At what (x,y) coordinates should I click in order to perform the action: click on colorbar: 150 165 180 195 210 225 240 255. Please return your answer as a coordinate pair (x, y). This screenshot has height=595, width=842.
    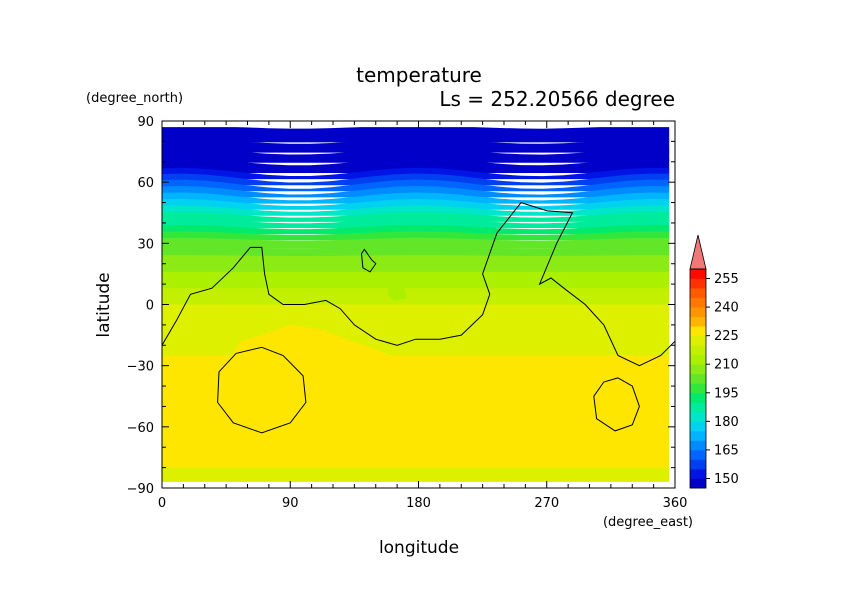
    Looking at the image, I should click on (714, 361).